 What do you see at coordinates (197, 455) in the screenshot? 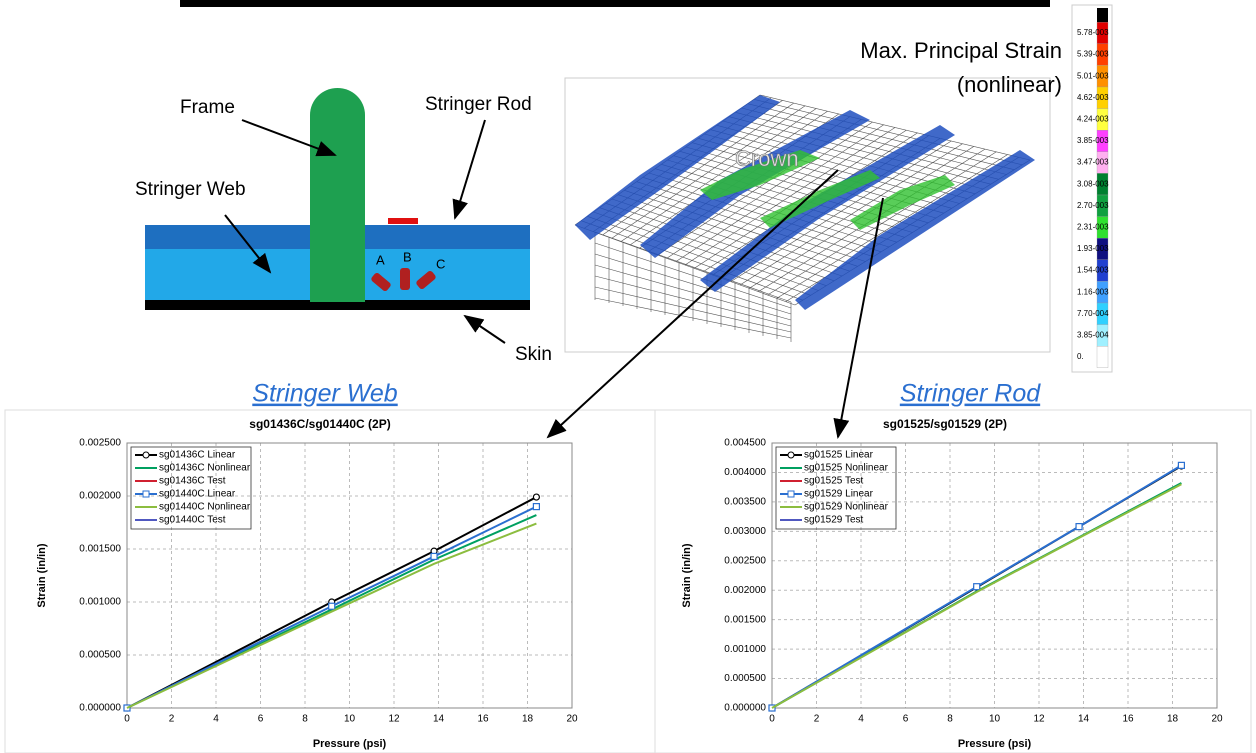
I see `legend-label: sg01436C Linear` at bounding box center [197, 455].